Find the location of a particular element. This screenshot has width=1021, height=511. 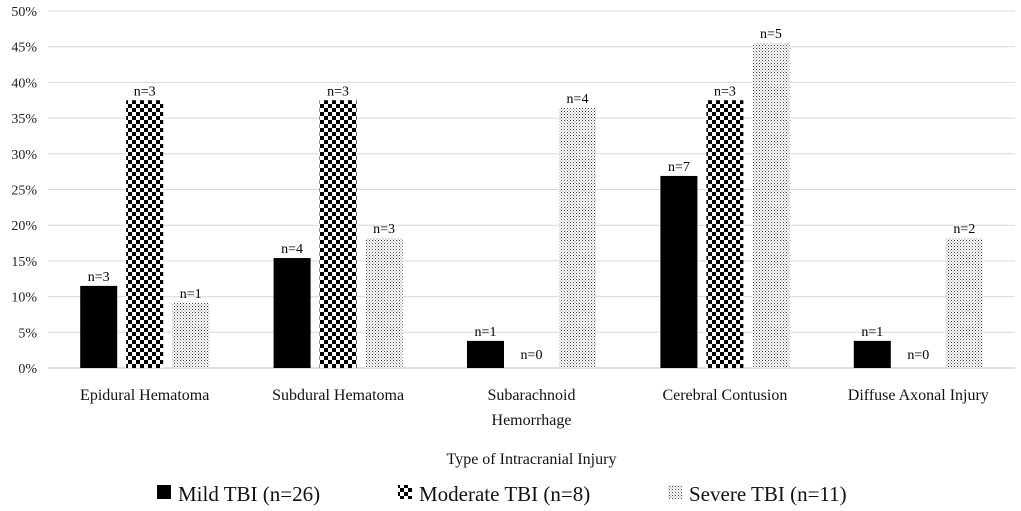

category-label: Hemorrhage is located at coordinates (532, 420).